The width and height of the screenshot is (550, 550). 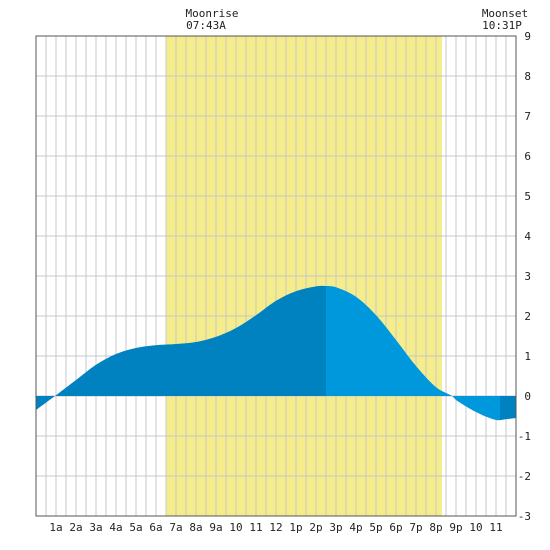 I want to click on y-tick-label: 3, so click(x=527, y=276).